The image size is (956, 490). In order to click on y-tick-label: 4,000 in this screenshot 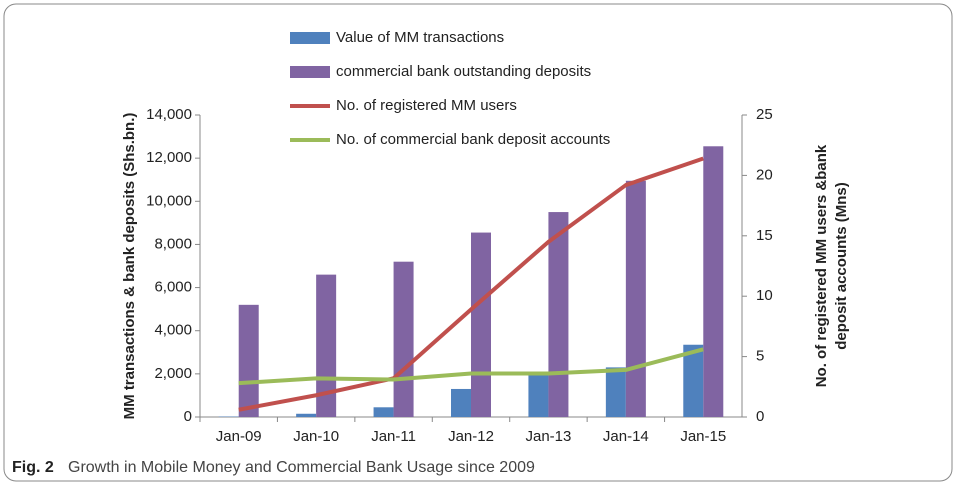, I will do `click(173, 330)`.